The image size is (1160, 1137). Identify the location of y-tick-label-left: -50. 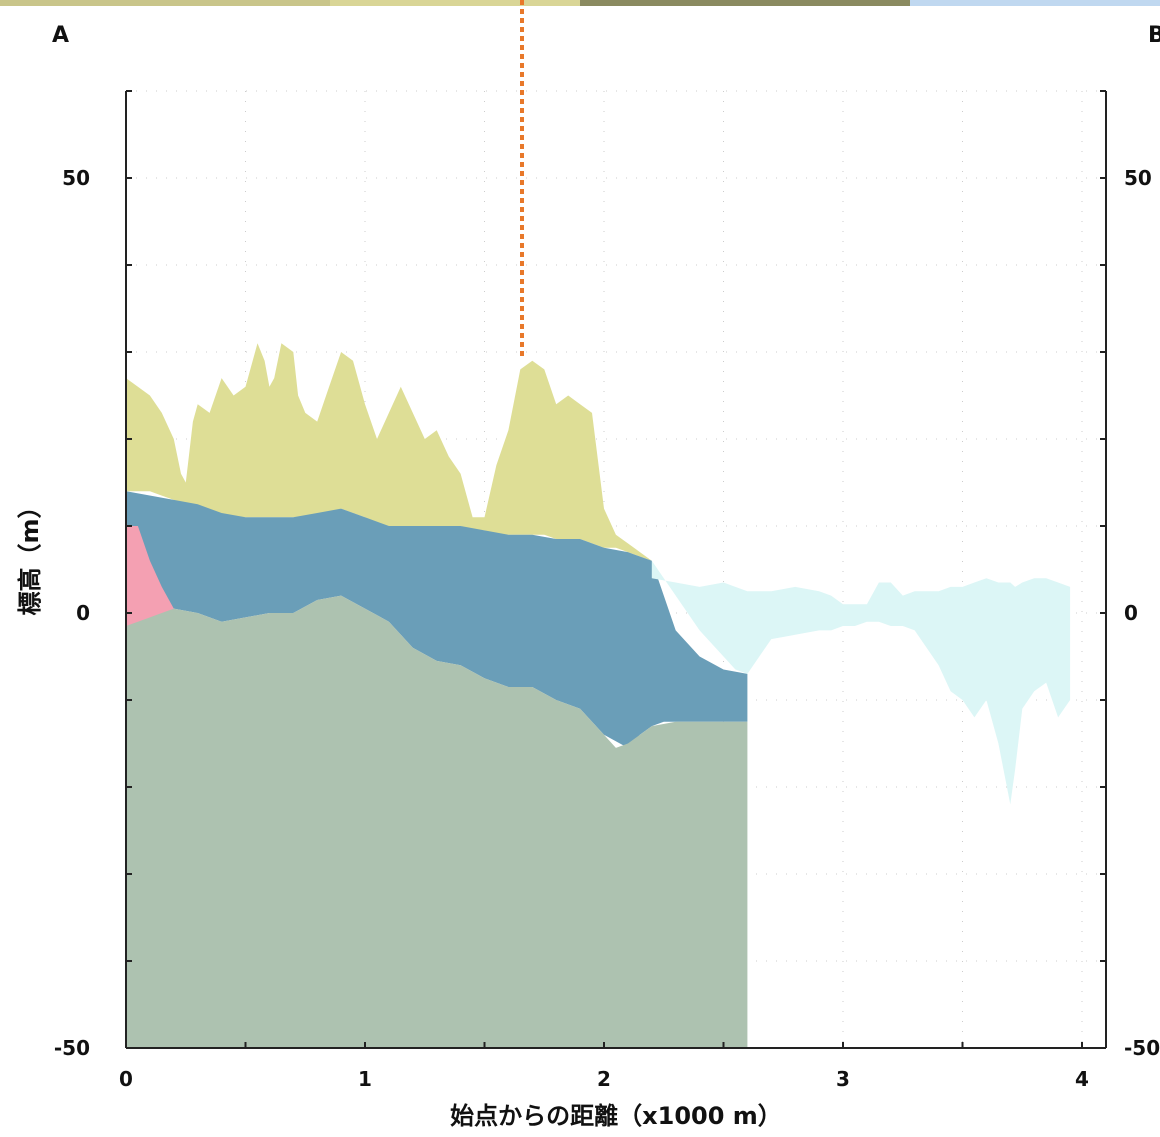
(72, 1048).